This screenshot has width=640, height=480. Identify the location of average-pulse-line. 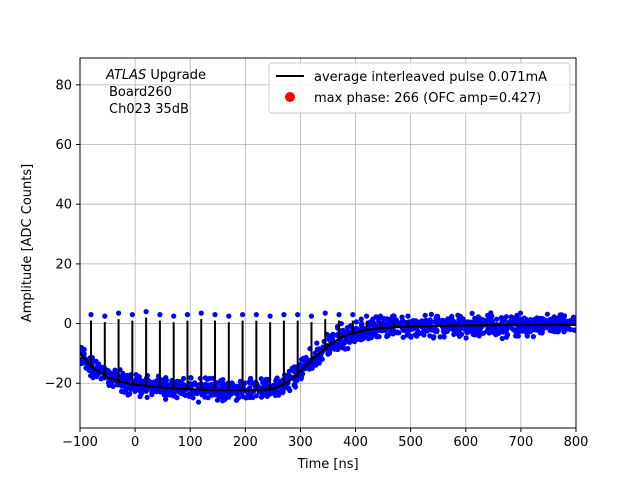
(328, 357).